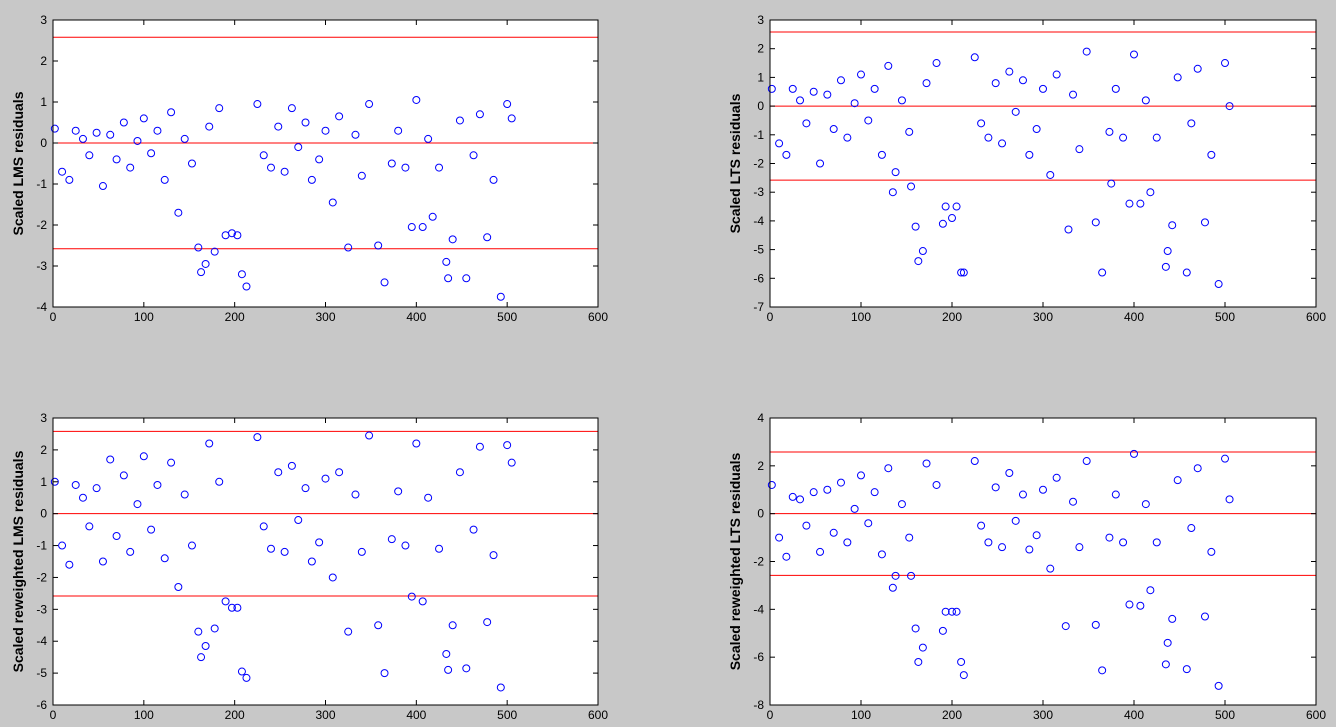 The image size is (1336, 727). What do you see at coordinates (41, 184) in the screenshot?
I see `y-tick-label: -1` at bounding box center [41, 184].